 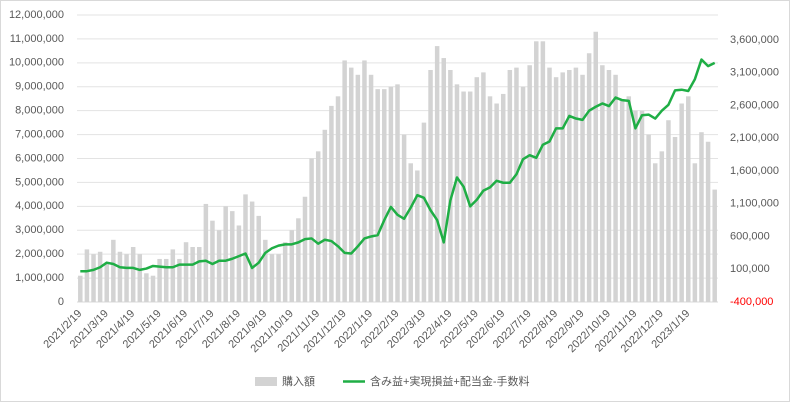 I want to click on y-tick-label: 9,000,000, so click(x=39, y=87).